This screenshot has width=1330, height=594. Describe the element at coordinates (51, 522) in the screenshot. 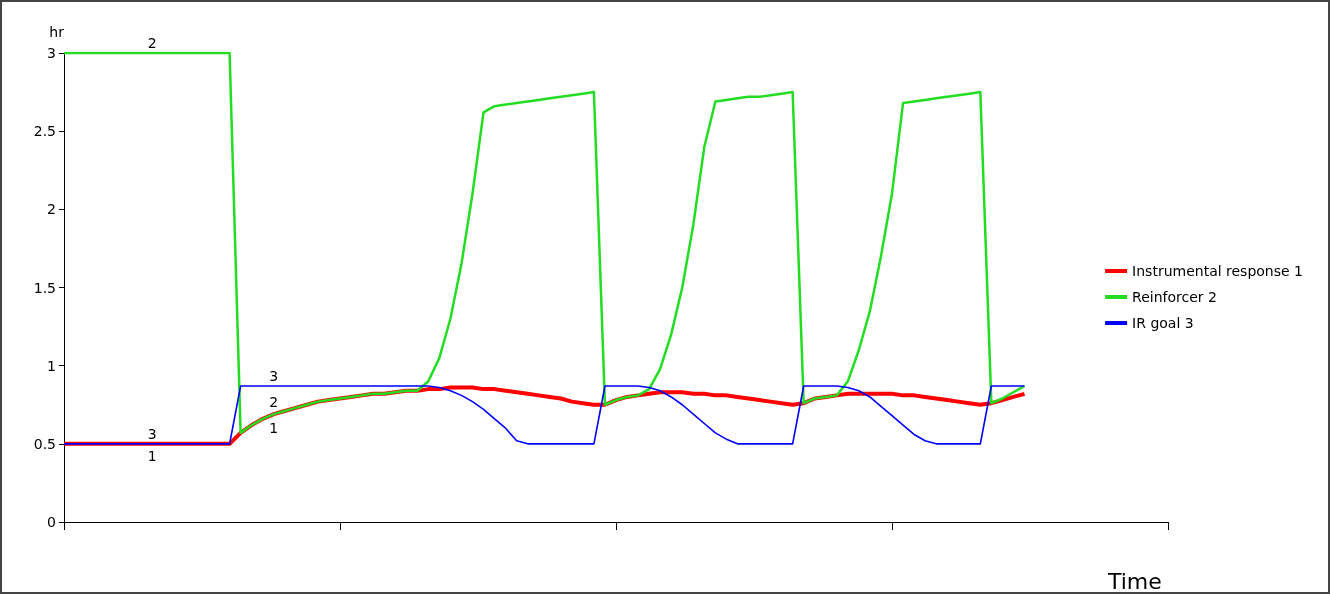

I see `y-tick-label: 0` at that location.